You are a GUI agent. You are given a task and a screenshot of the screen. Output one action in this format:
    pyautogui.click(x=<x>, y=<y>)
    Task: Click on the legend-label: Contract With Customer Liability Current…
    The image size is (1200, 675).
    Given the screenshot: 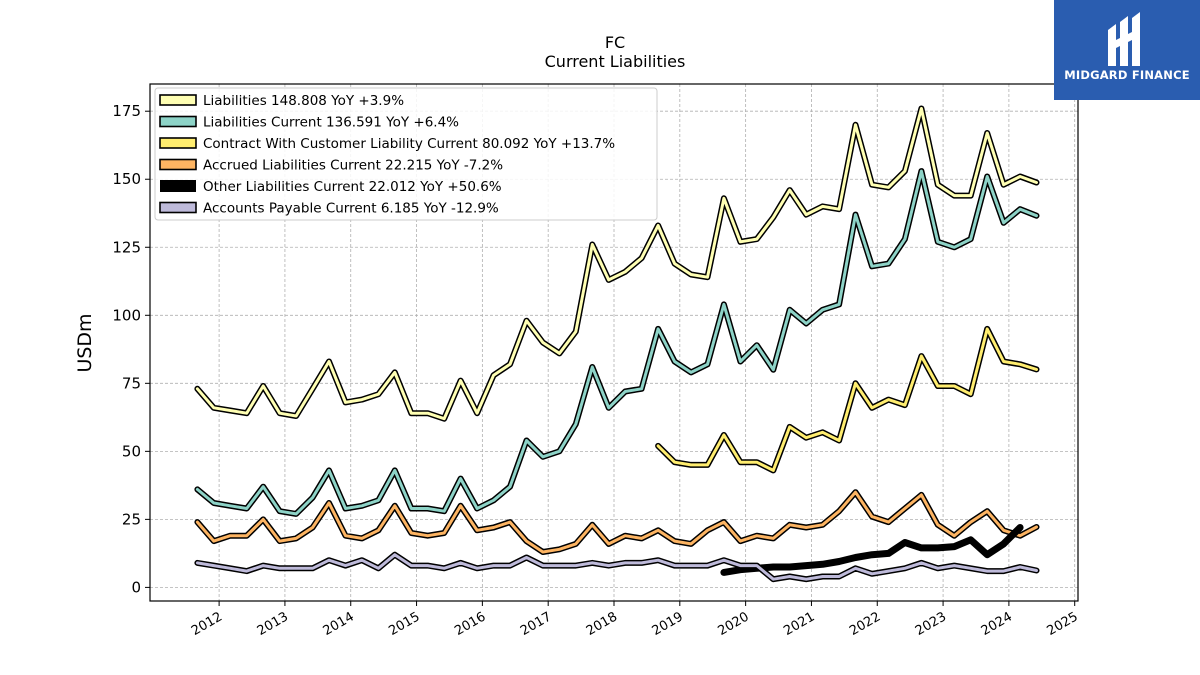 What is the action you would take?
    pyautogui.click(x=409, y=144)
    